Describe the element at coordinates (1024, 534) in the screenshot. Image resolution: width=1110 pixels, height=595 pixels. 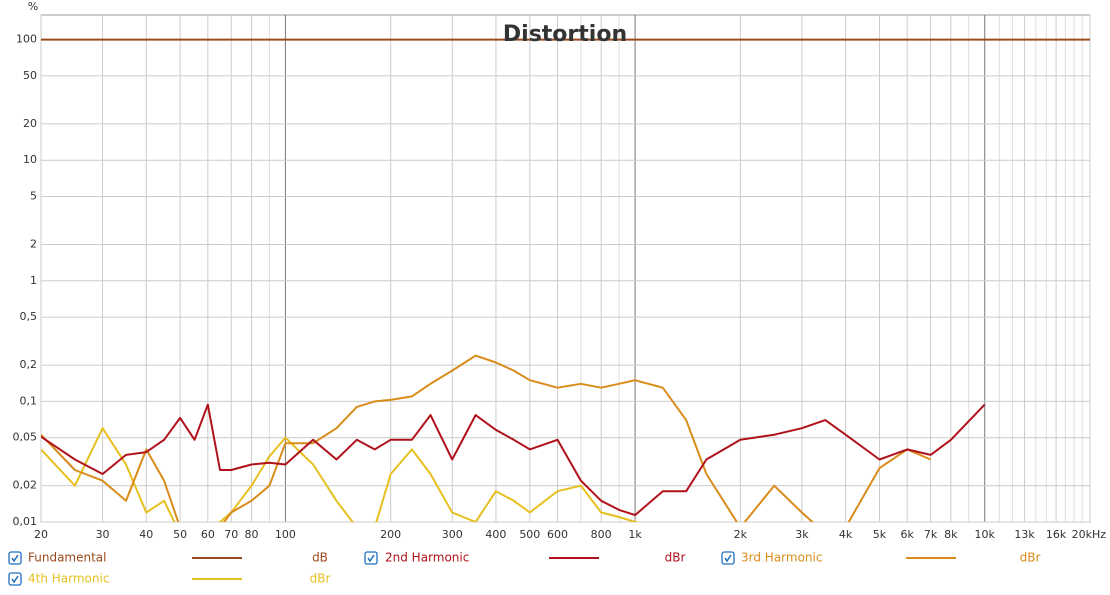
I see `x-tick-label: 13k` at that location.